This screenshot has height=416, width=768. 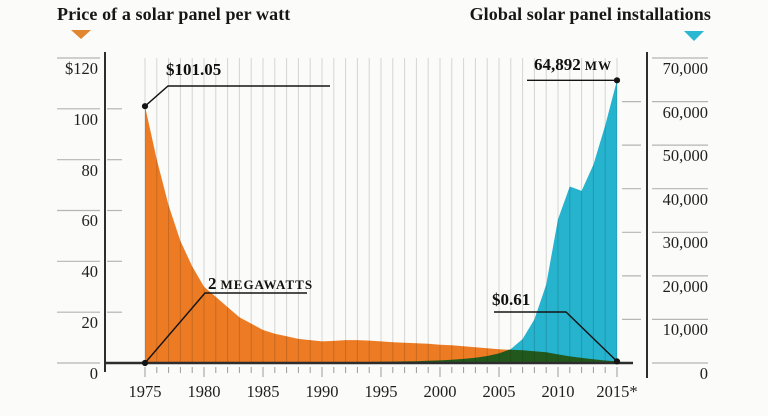 I want to click on x-axis-tick-label: 1995, so click(x=381, y=391).